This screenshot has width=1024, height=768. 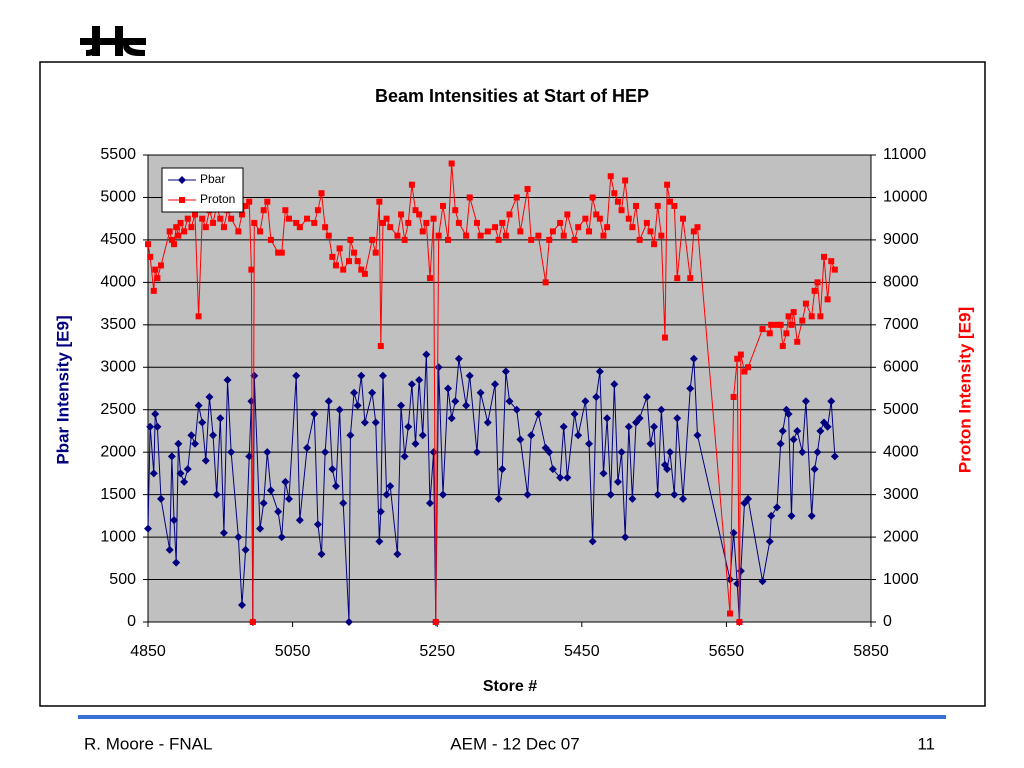 What do you see at coordinates (217, 199) in the screenshot?
I see `legend-label: Proton` at bounding box center [217, 199].